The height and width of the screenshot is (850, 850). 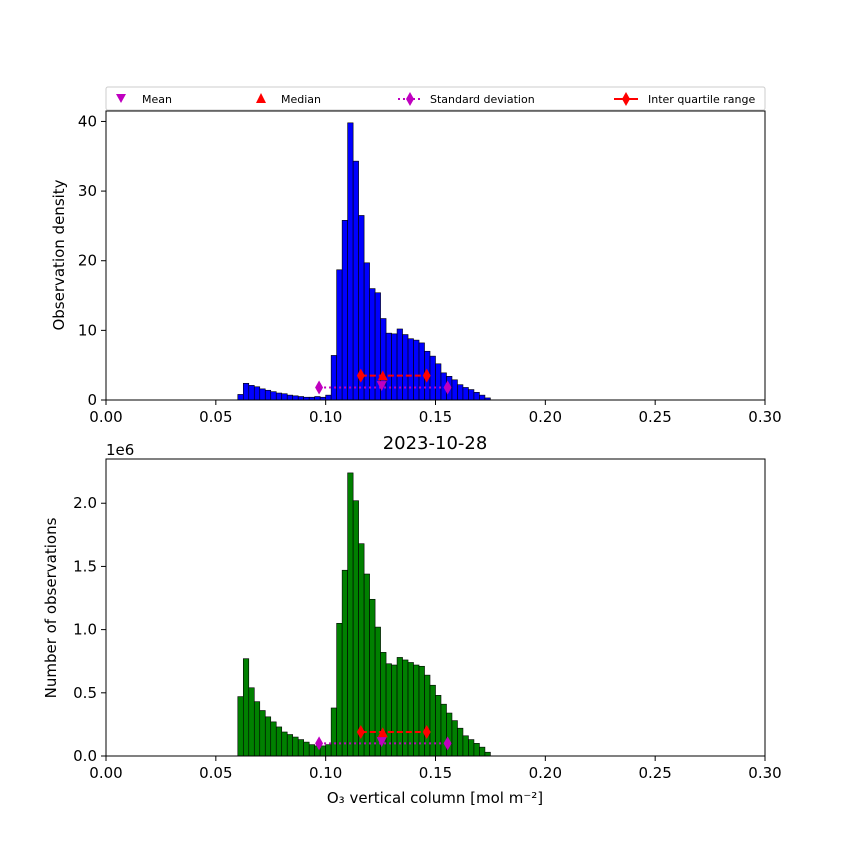 I want to click on bottom-x-tick-label: 0.00, so click(x=105, y=773).